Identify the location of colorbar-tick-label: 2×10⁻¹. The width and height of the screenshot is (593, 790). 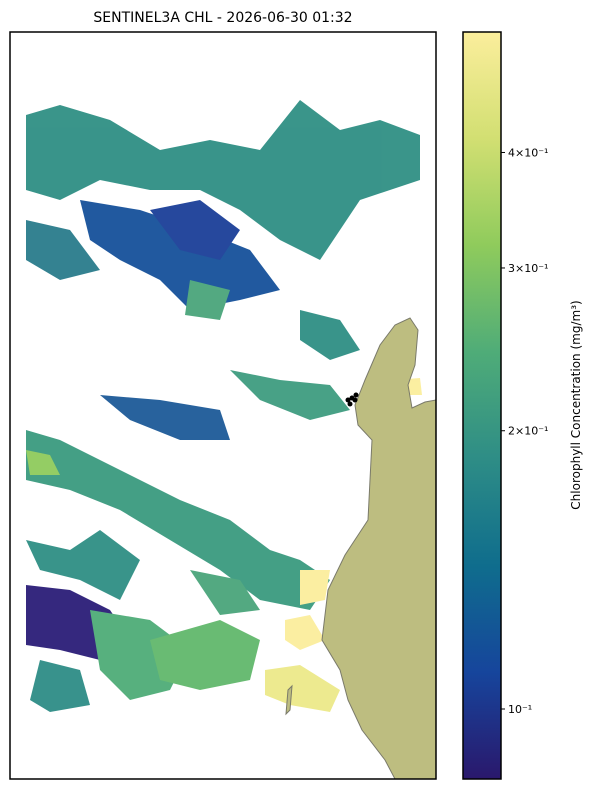
(528, 431).